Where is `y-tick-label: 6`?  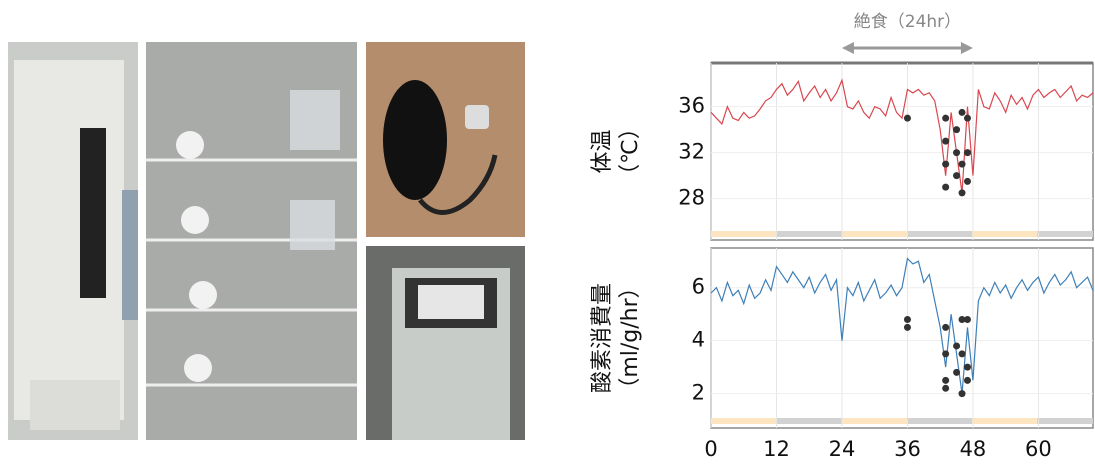 y-tick-label: 6 is located at coordinates (698, 287).